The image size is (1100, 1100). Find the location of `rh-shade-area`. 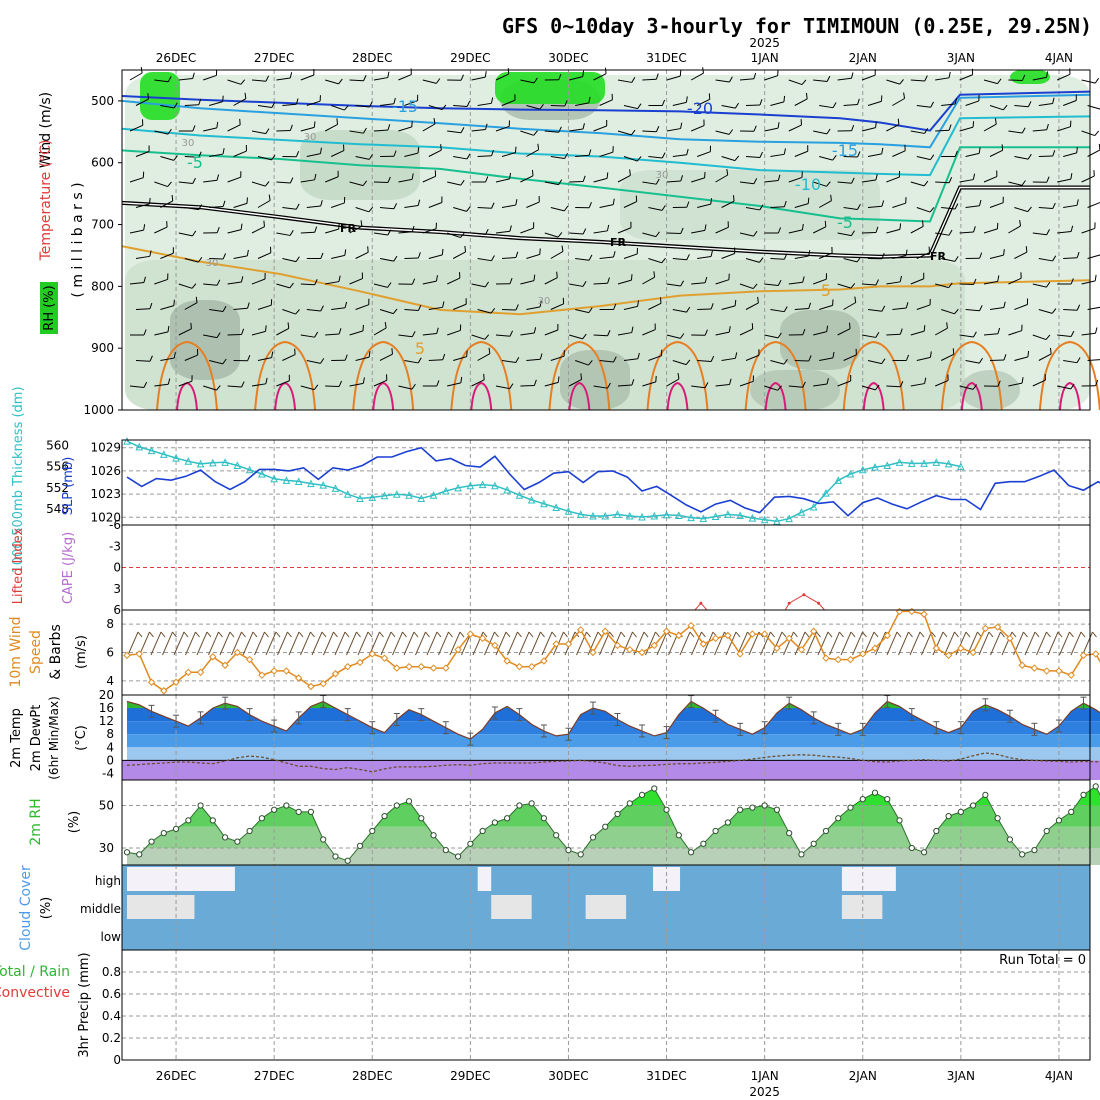

rh-shade-area is located at coordinates (205, 340).